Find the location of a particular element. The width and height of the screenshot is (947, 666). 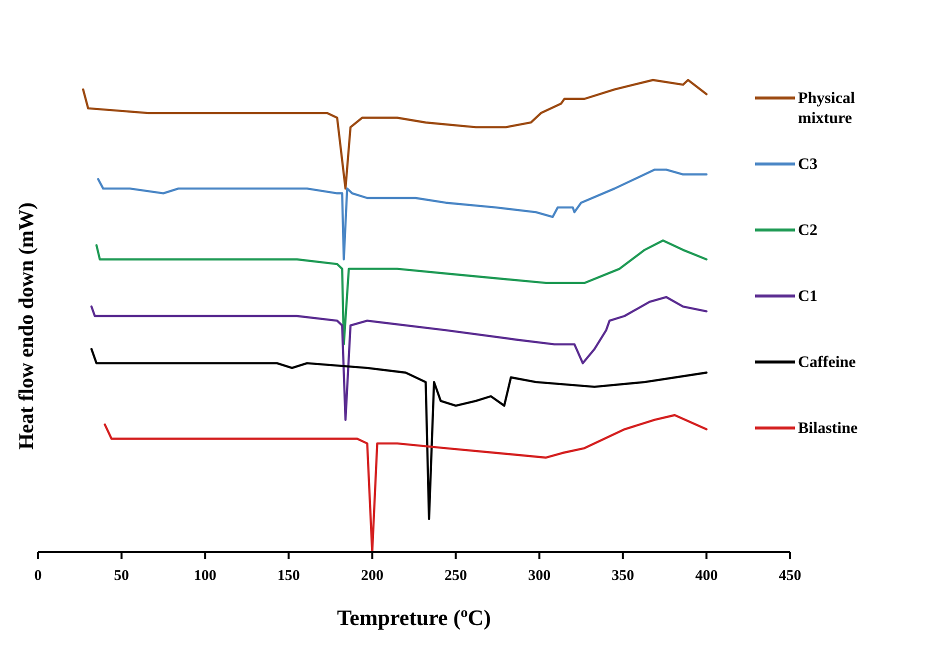

legend-label: Bilastine is located at coordinates (828, 428).